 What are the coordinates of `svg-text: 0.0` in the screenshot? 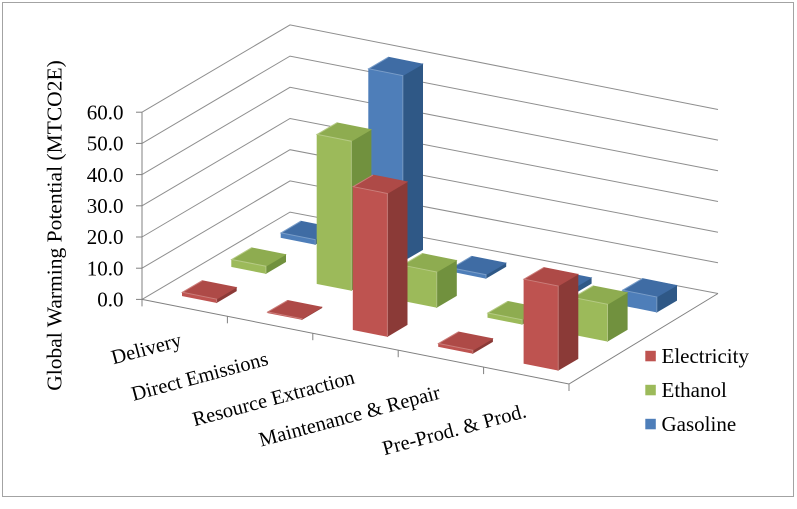 It's located at (110, 300).